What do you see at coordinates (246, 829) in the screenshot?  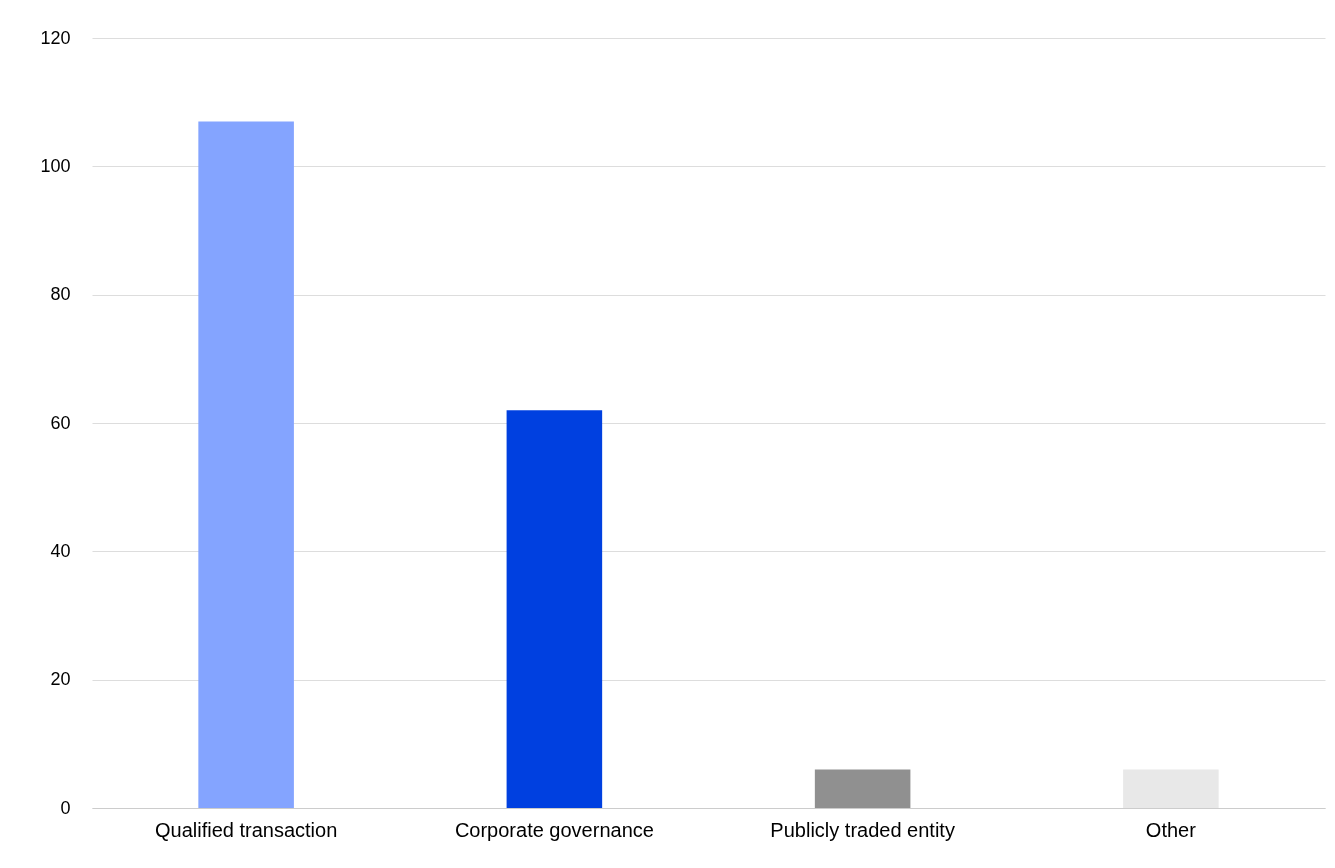 I see `x-tick-label: Qualified transaction` at bounding box center [246, 829].